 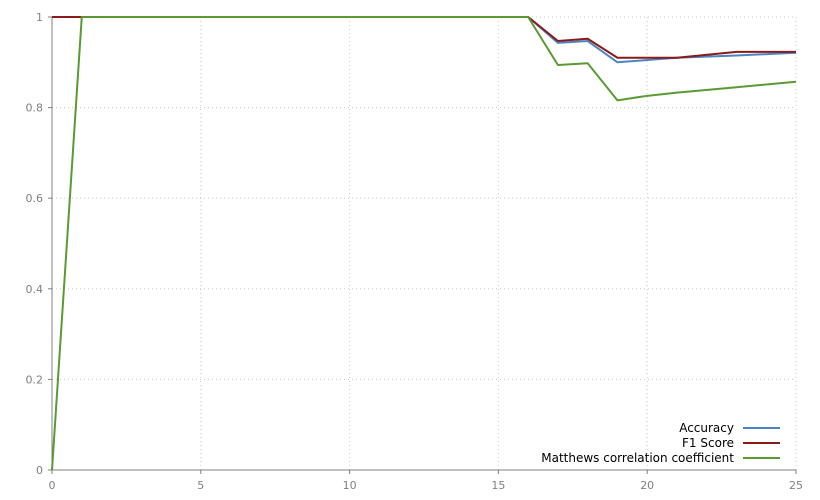 I want to click on legend-label-matthews-correlation-coefficient: Matthews correlation coefficient, so click(x=637, y=458).